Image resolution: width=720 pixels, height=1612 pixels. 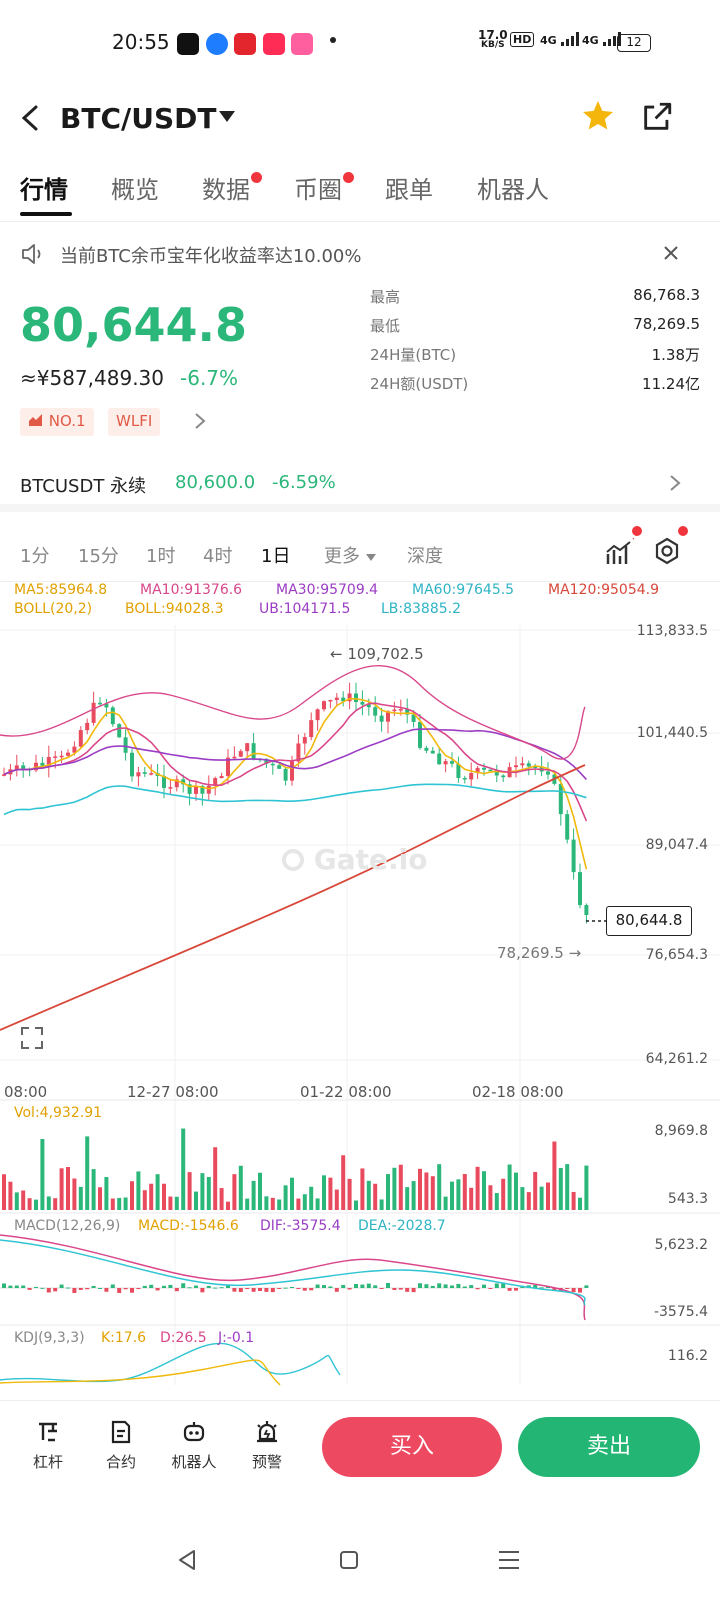 I want to click on close-icon, so click(x=671, y=253).